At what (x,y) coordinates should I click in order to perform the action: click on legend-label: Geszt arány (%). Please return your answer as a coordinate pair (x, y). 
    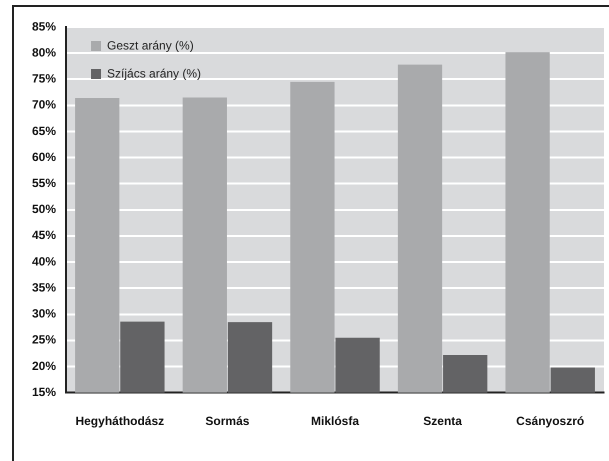
    Looking at the image, I should click on (150, 45).